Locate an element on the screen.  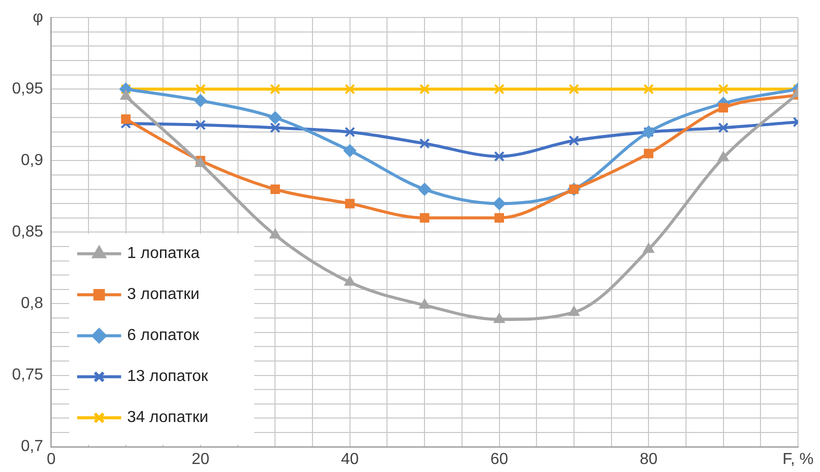
x-tick-label: 60 is located at coordinates (499, 459).